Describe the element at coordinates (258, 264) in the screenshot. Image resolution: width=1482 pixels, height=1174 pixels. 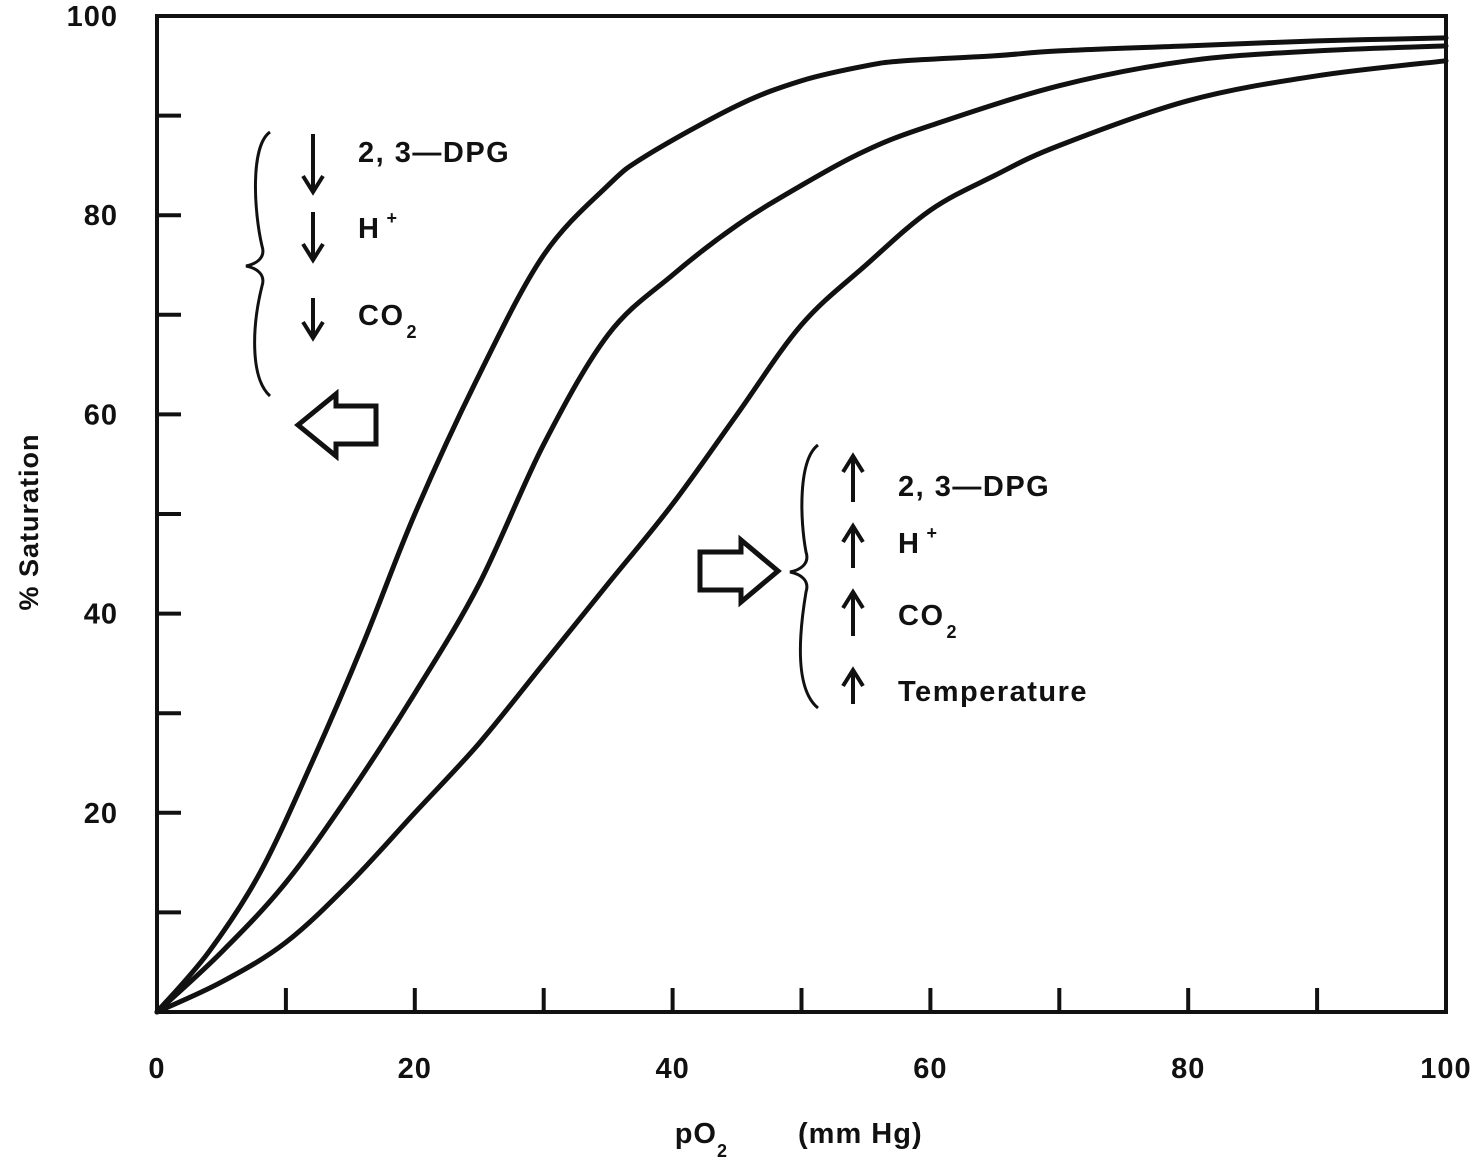
I see `left-brace` at that location.